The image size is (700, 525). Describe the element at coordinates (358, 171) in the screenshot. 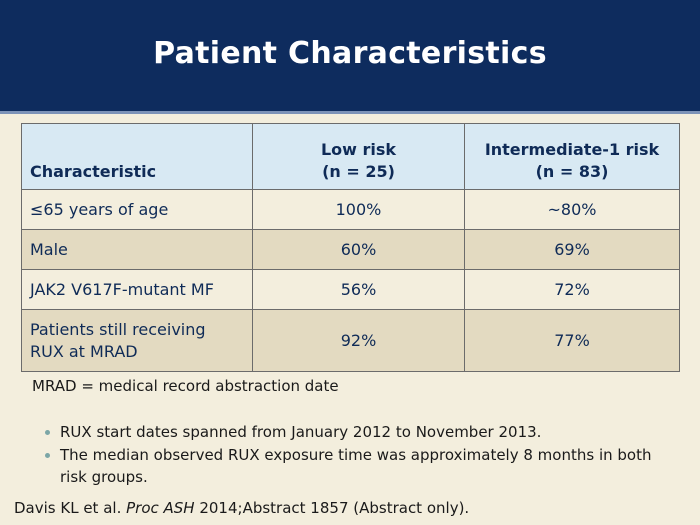

I see `column-header-n: (n = 25)` at that location.